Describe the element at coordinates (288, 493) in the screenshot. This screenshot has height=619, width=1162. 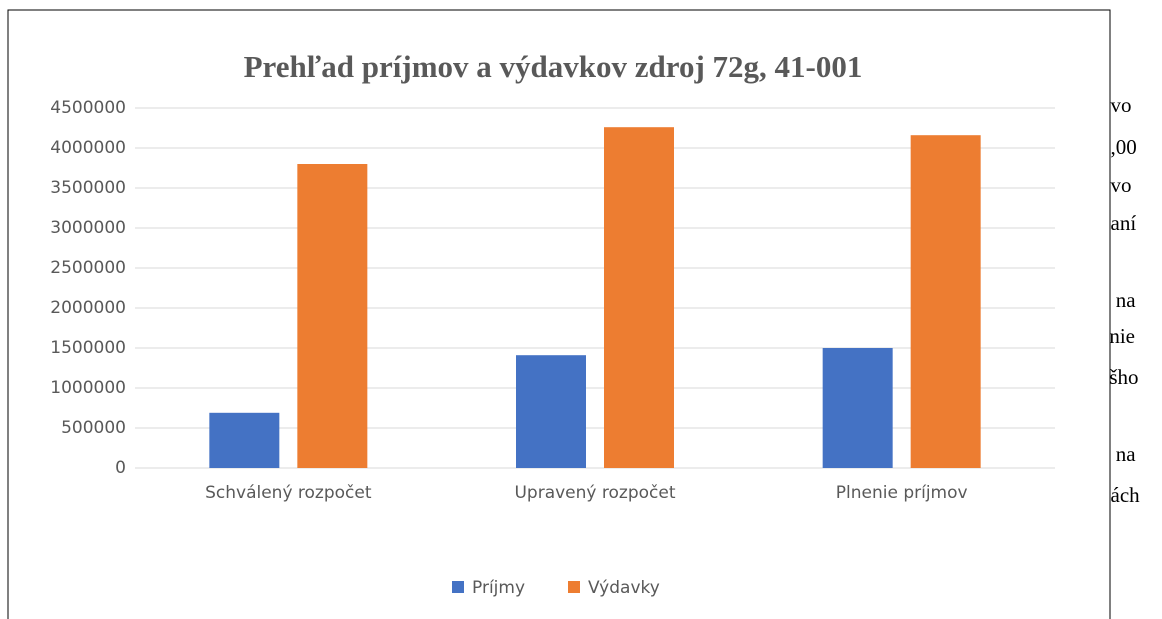
I see `x-tick-label: Schválený rozpočet` at that location.